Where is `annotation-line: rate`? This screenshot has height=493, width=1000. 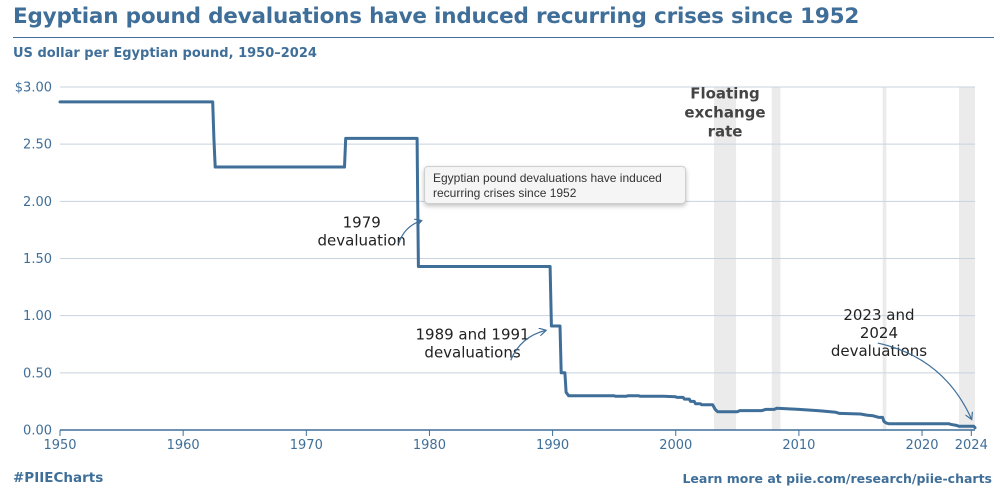 annotation-line: rate is located at coordinates (725, 131).